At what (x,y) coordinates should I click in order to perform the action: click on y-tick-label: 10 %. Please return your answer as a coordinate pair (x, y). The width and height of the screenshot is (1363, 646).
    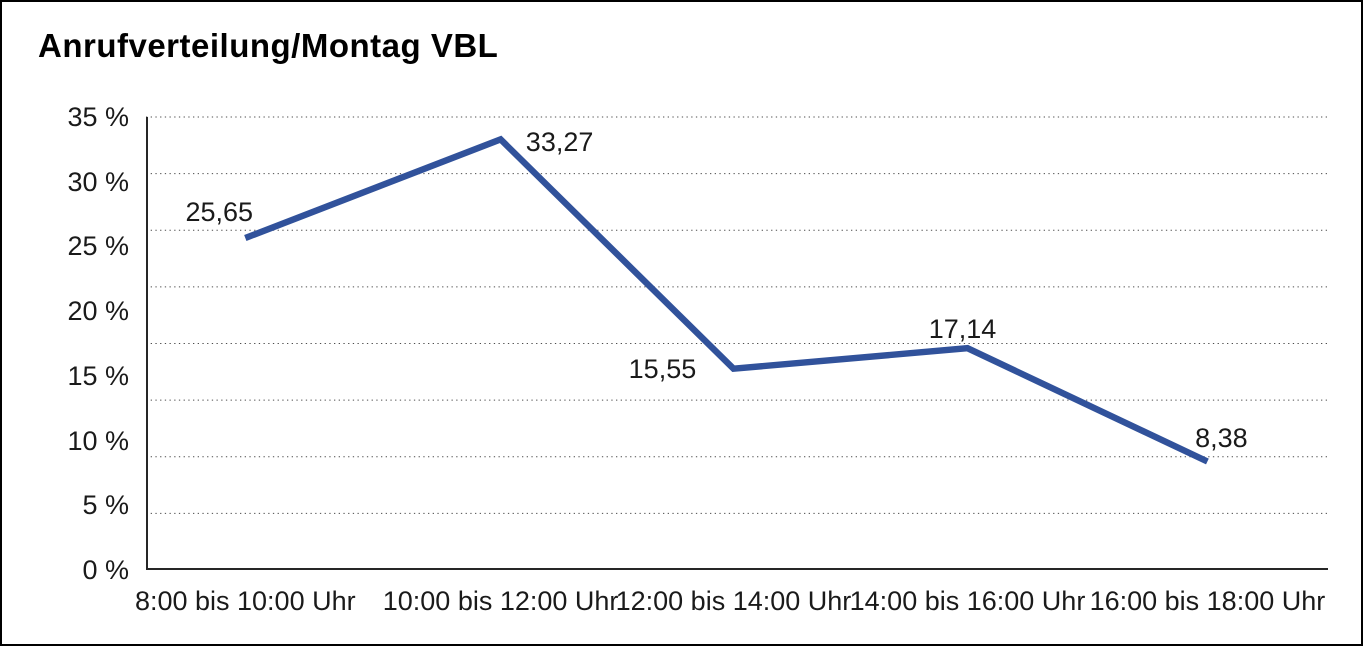
    Looking at the image, I should click on (98, 440).